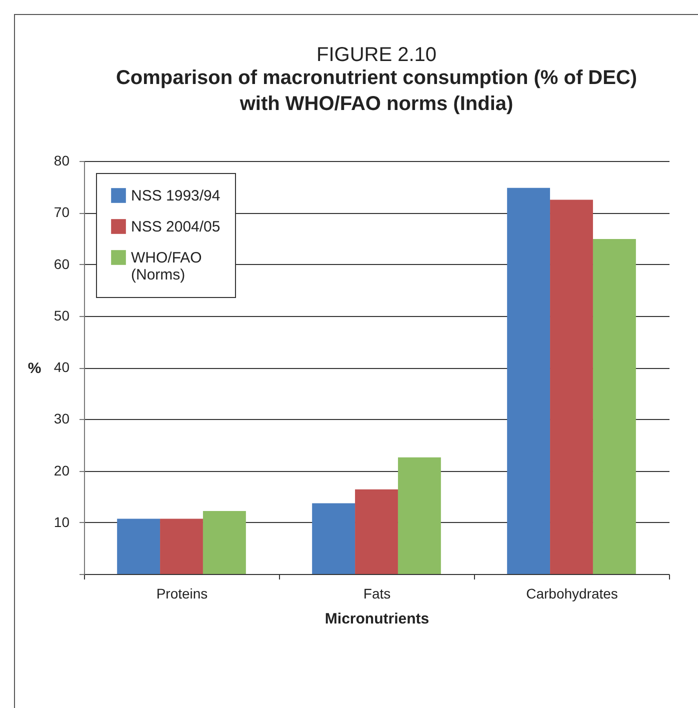 Image resolution: width=698 pixels, height=708 pixels. I want to click on x-tick-label: Carbohydrates, so click(572, 594).